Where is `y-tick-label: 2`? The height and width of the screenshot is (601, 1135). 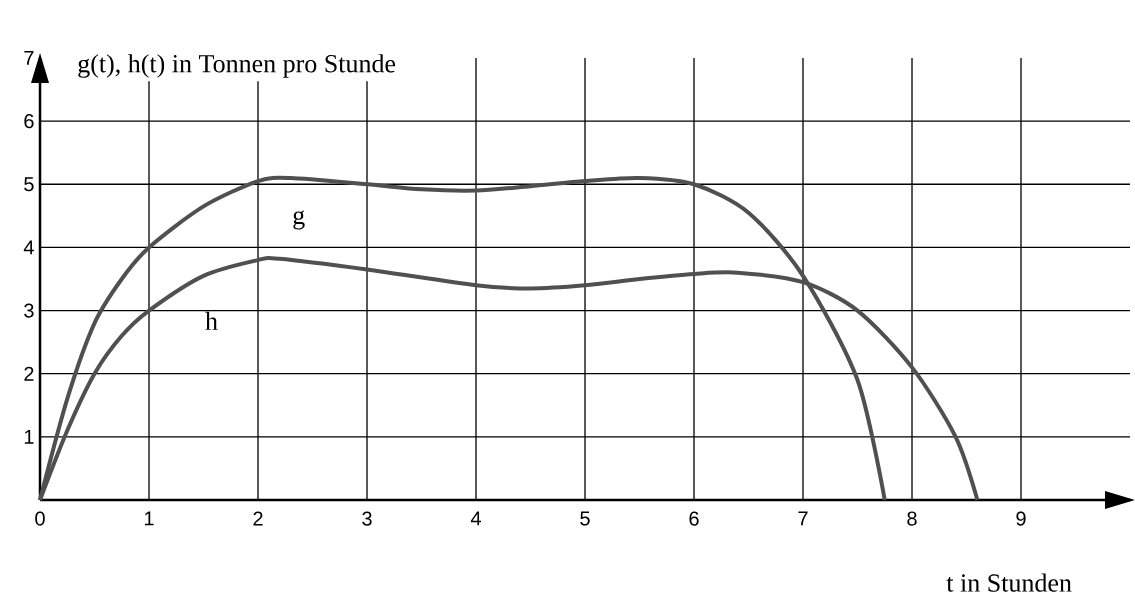 y-tick-label: 2 is located at coordinates (29, 373).